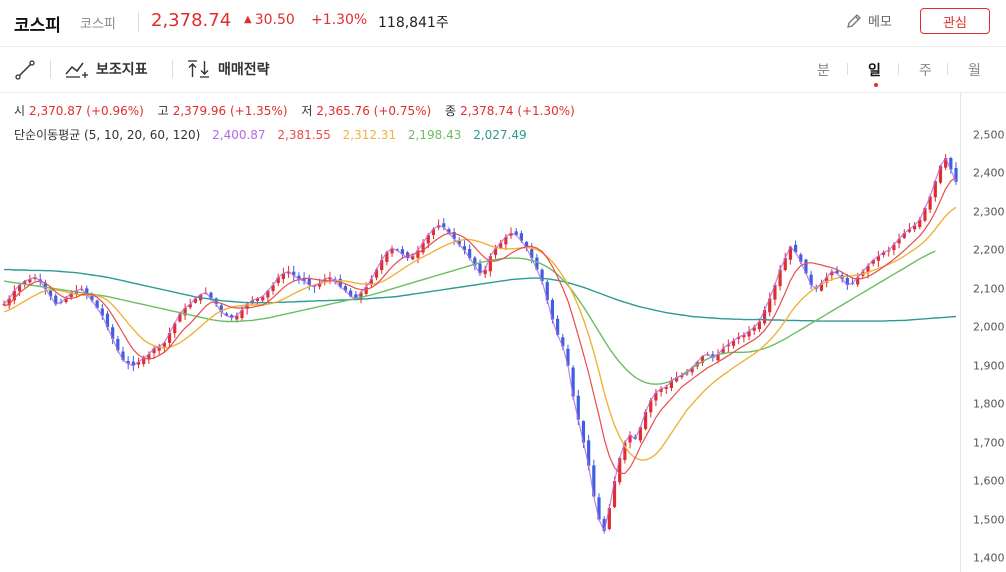  What do you see at coordinates (989, 404) in the screenshot?
I see `y-tick-label: 1,800` at bounding box center [989, 404].